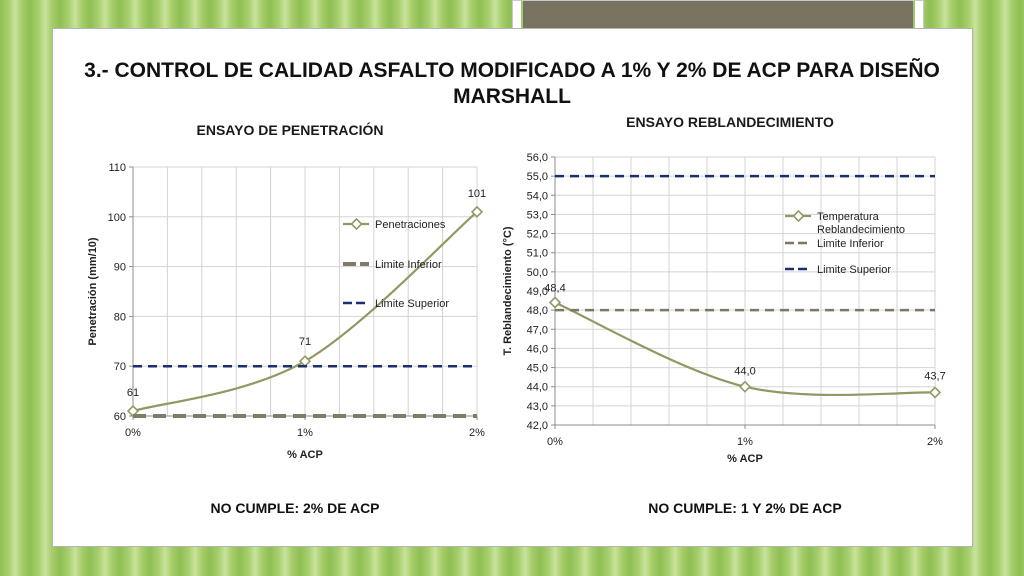  Describe the element at coordinates (537, 196) in the screenshot. I see `y-tick-label: 54,0` at that location.